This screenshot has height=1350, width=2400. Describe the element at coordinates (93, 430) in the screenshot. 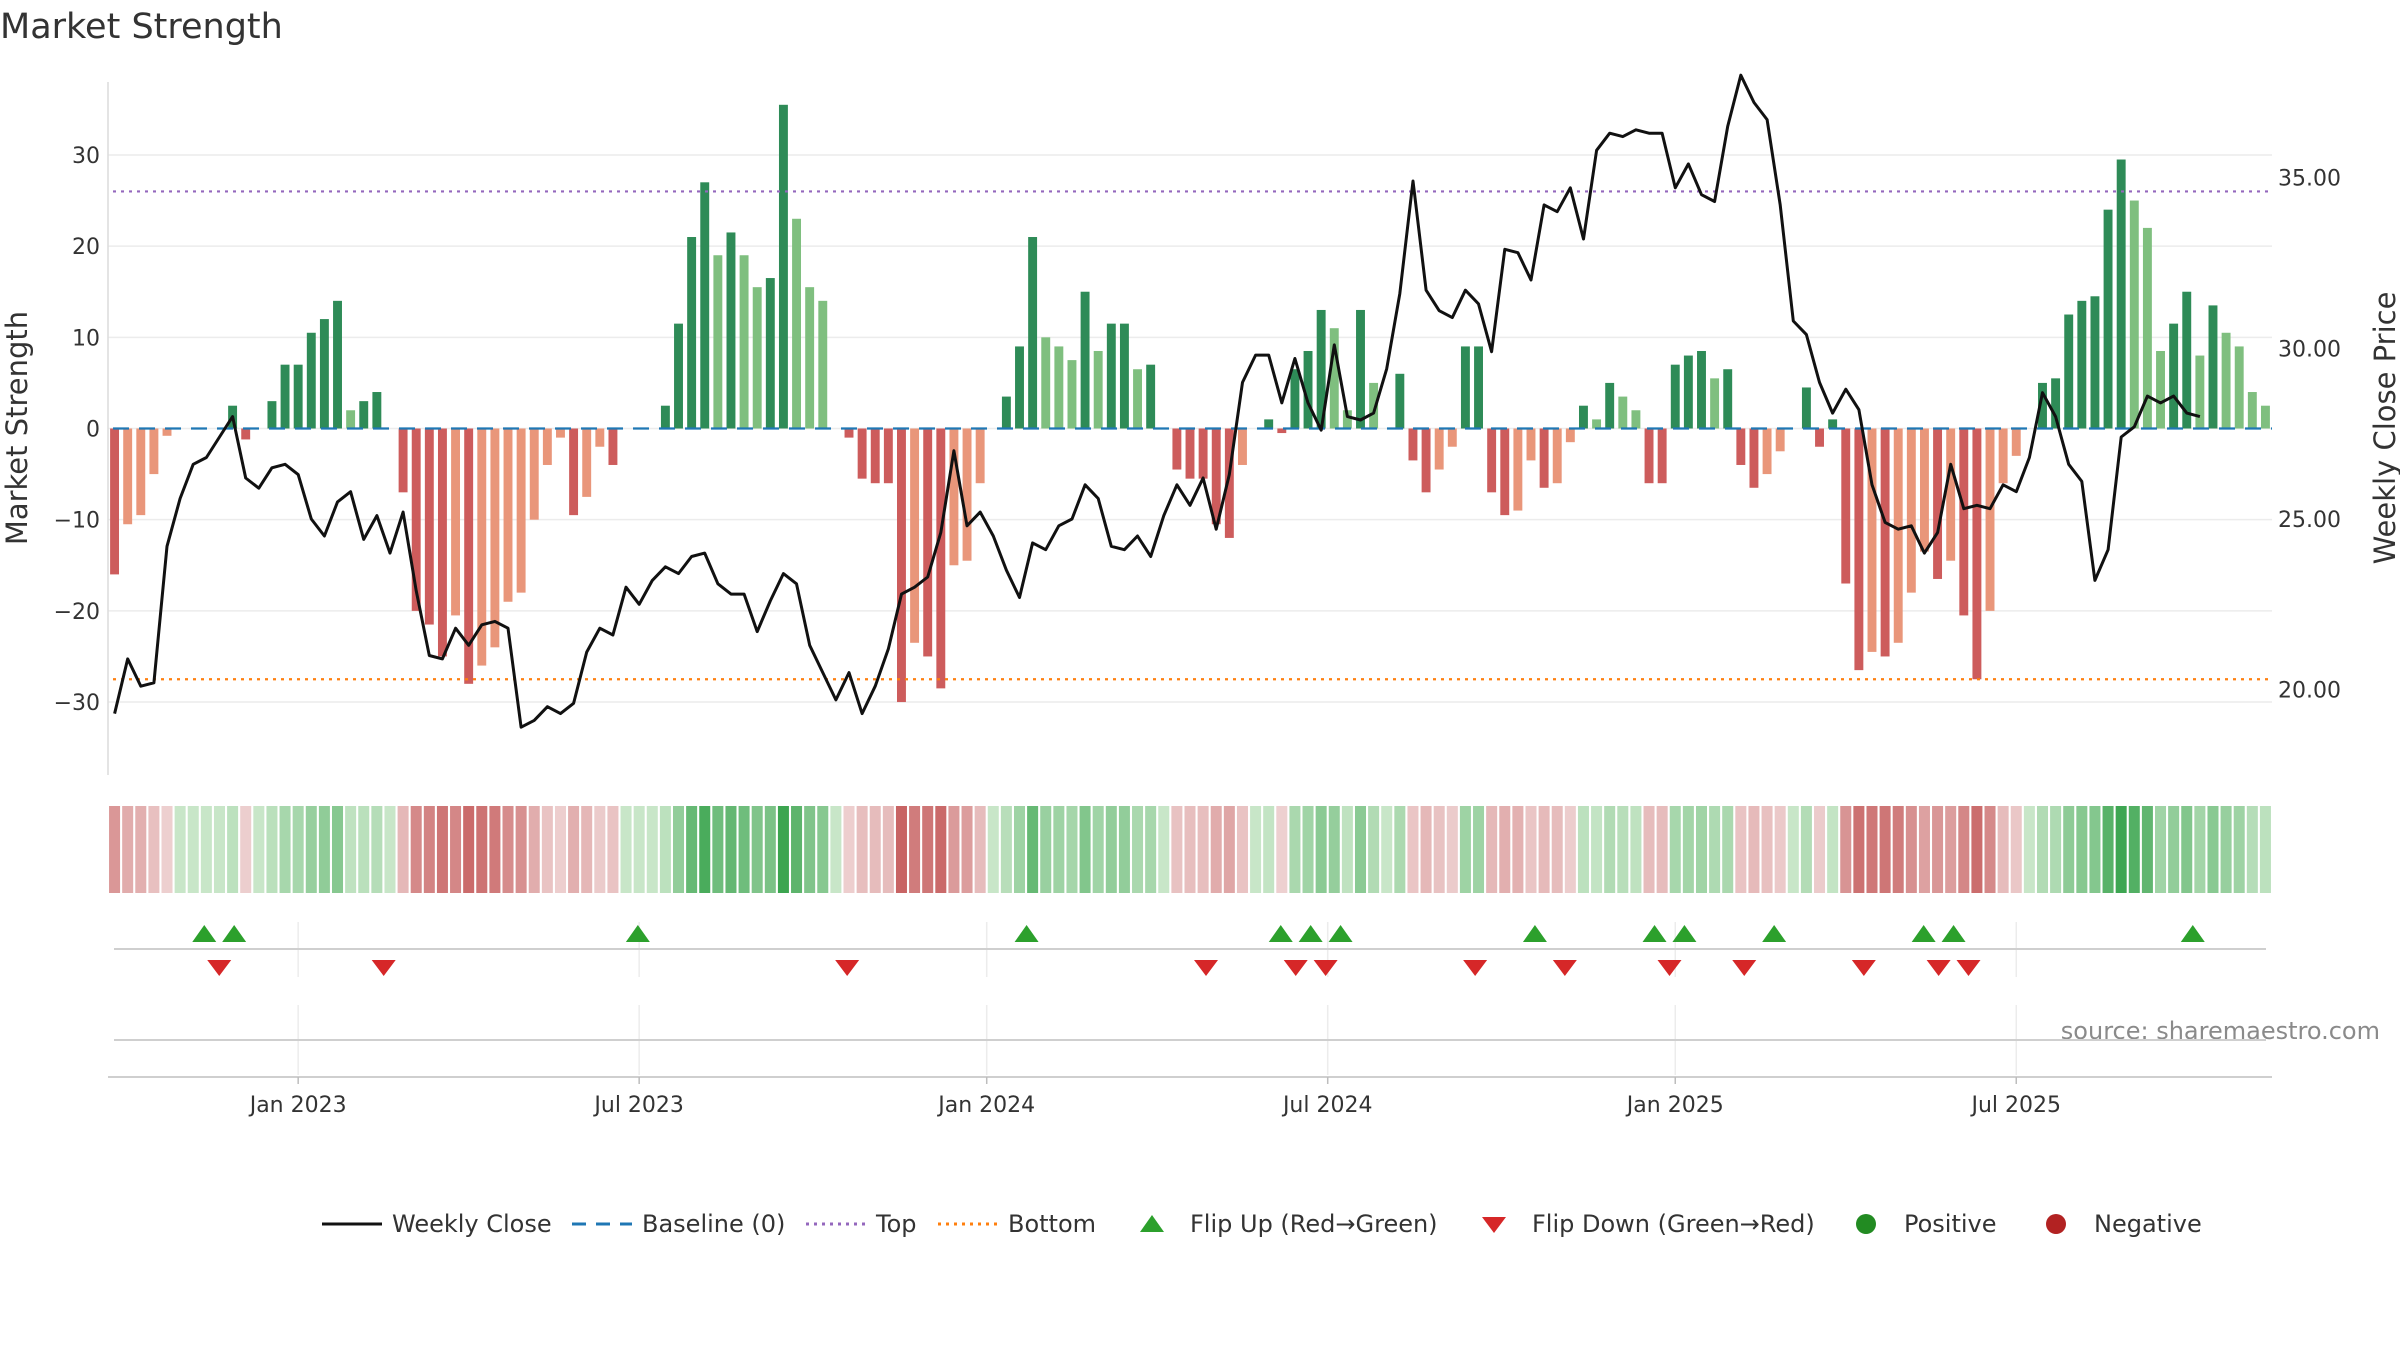

I see `y-left-tick-label: 0` at that location.